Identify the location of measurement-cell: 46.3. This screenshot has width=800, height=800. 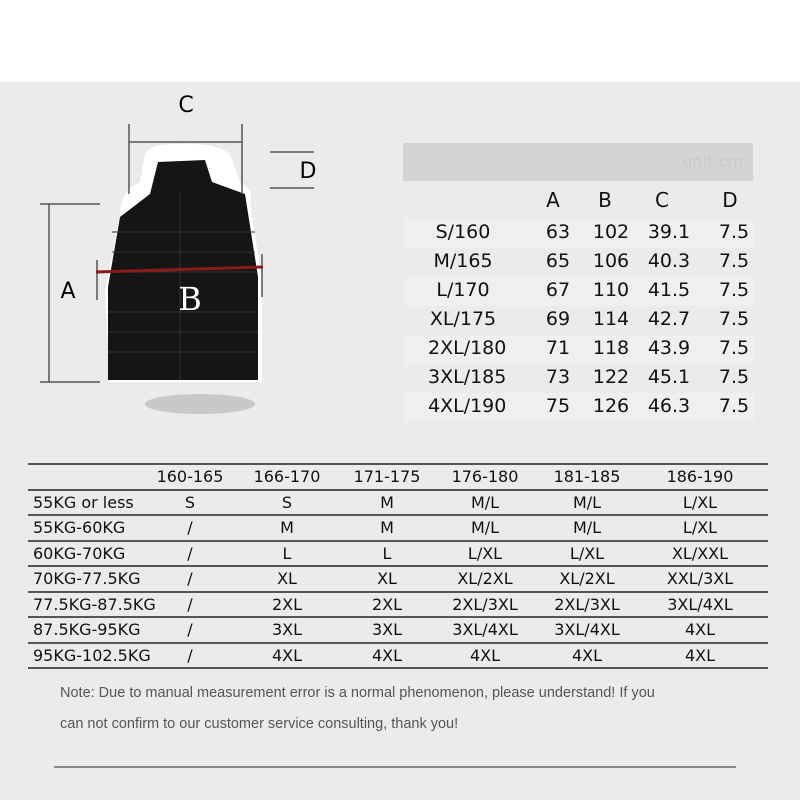
(669, 406).